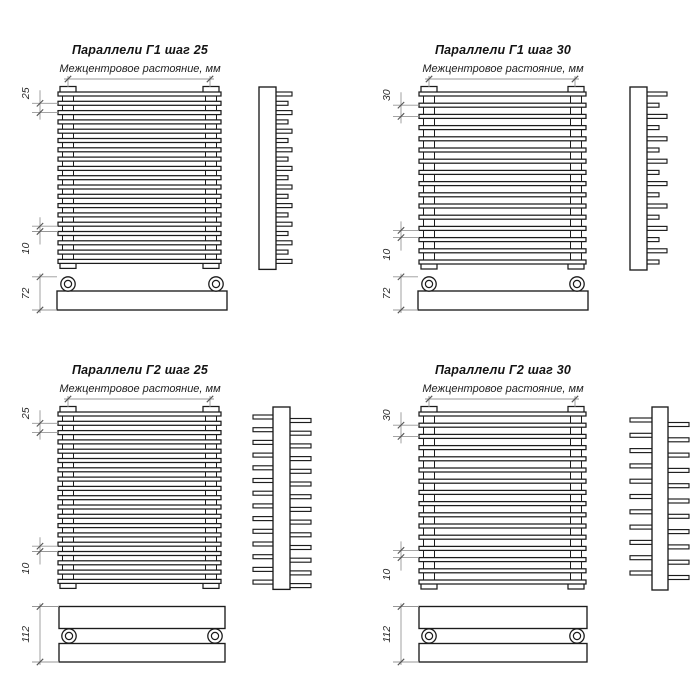 The width and height of the screenshot is (700, 700). Describe the element at coordinates (140, 389) in the screenshot. I see `subtitle-g2-step-25: Межцентровое растояние, мм` at that location.